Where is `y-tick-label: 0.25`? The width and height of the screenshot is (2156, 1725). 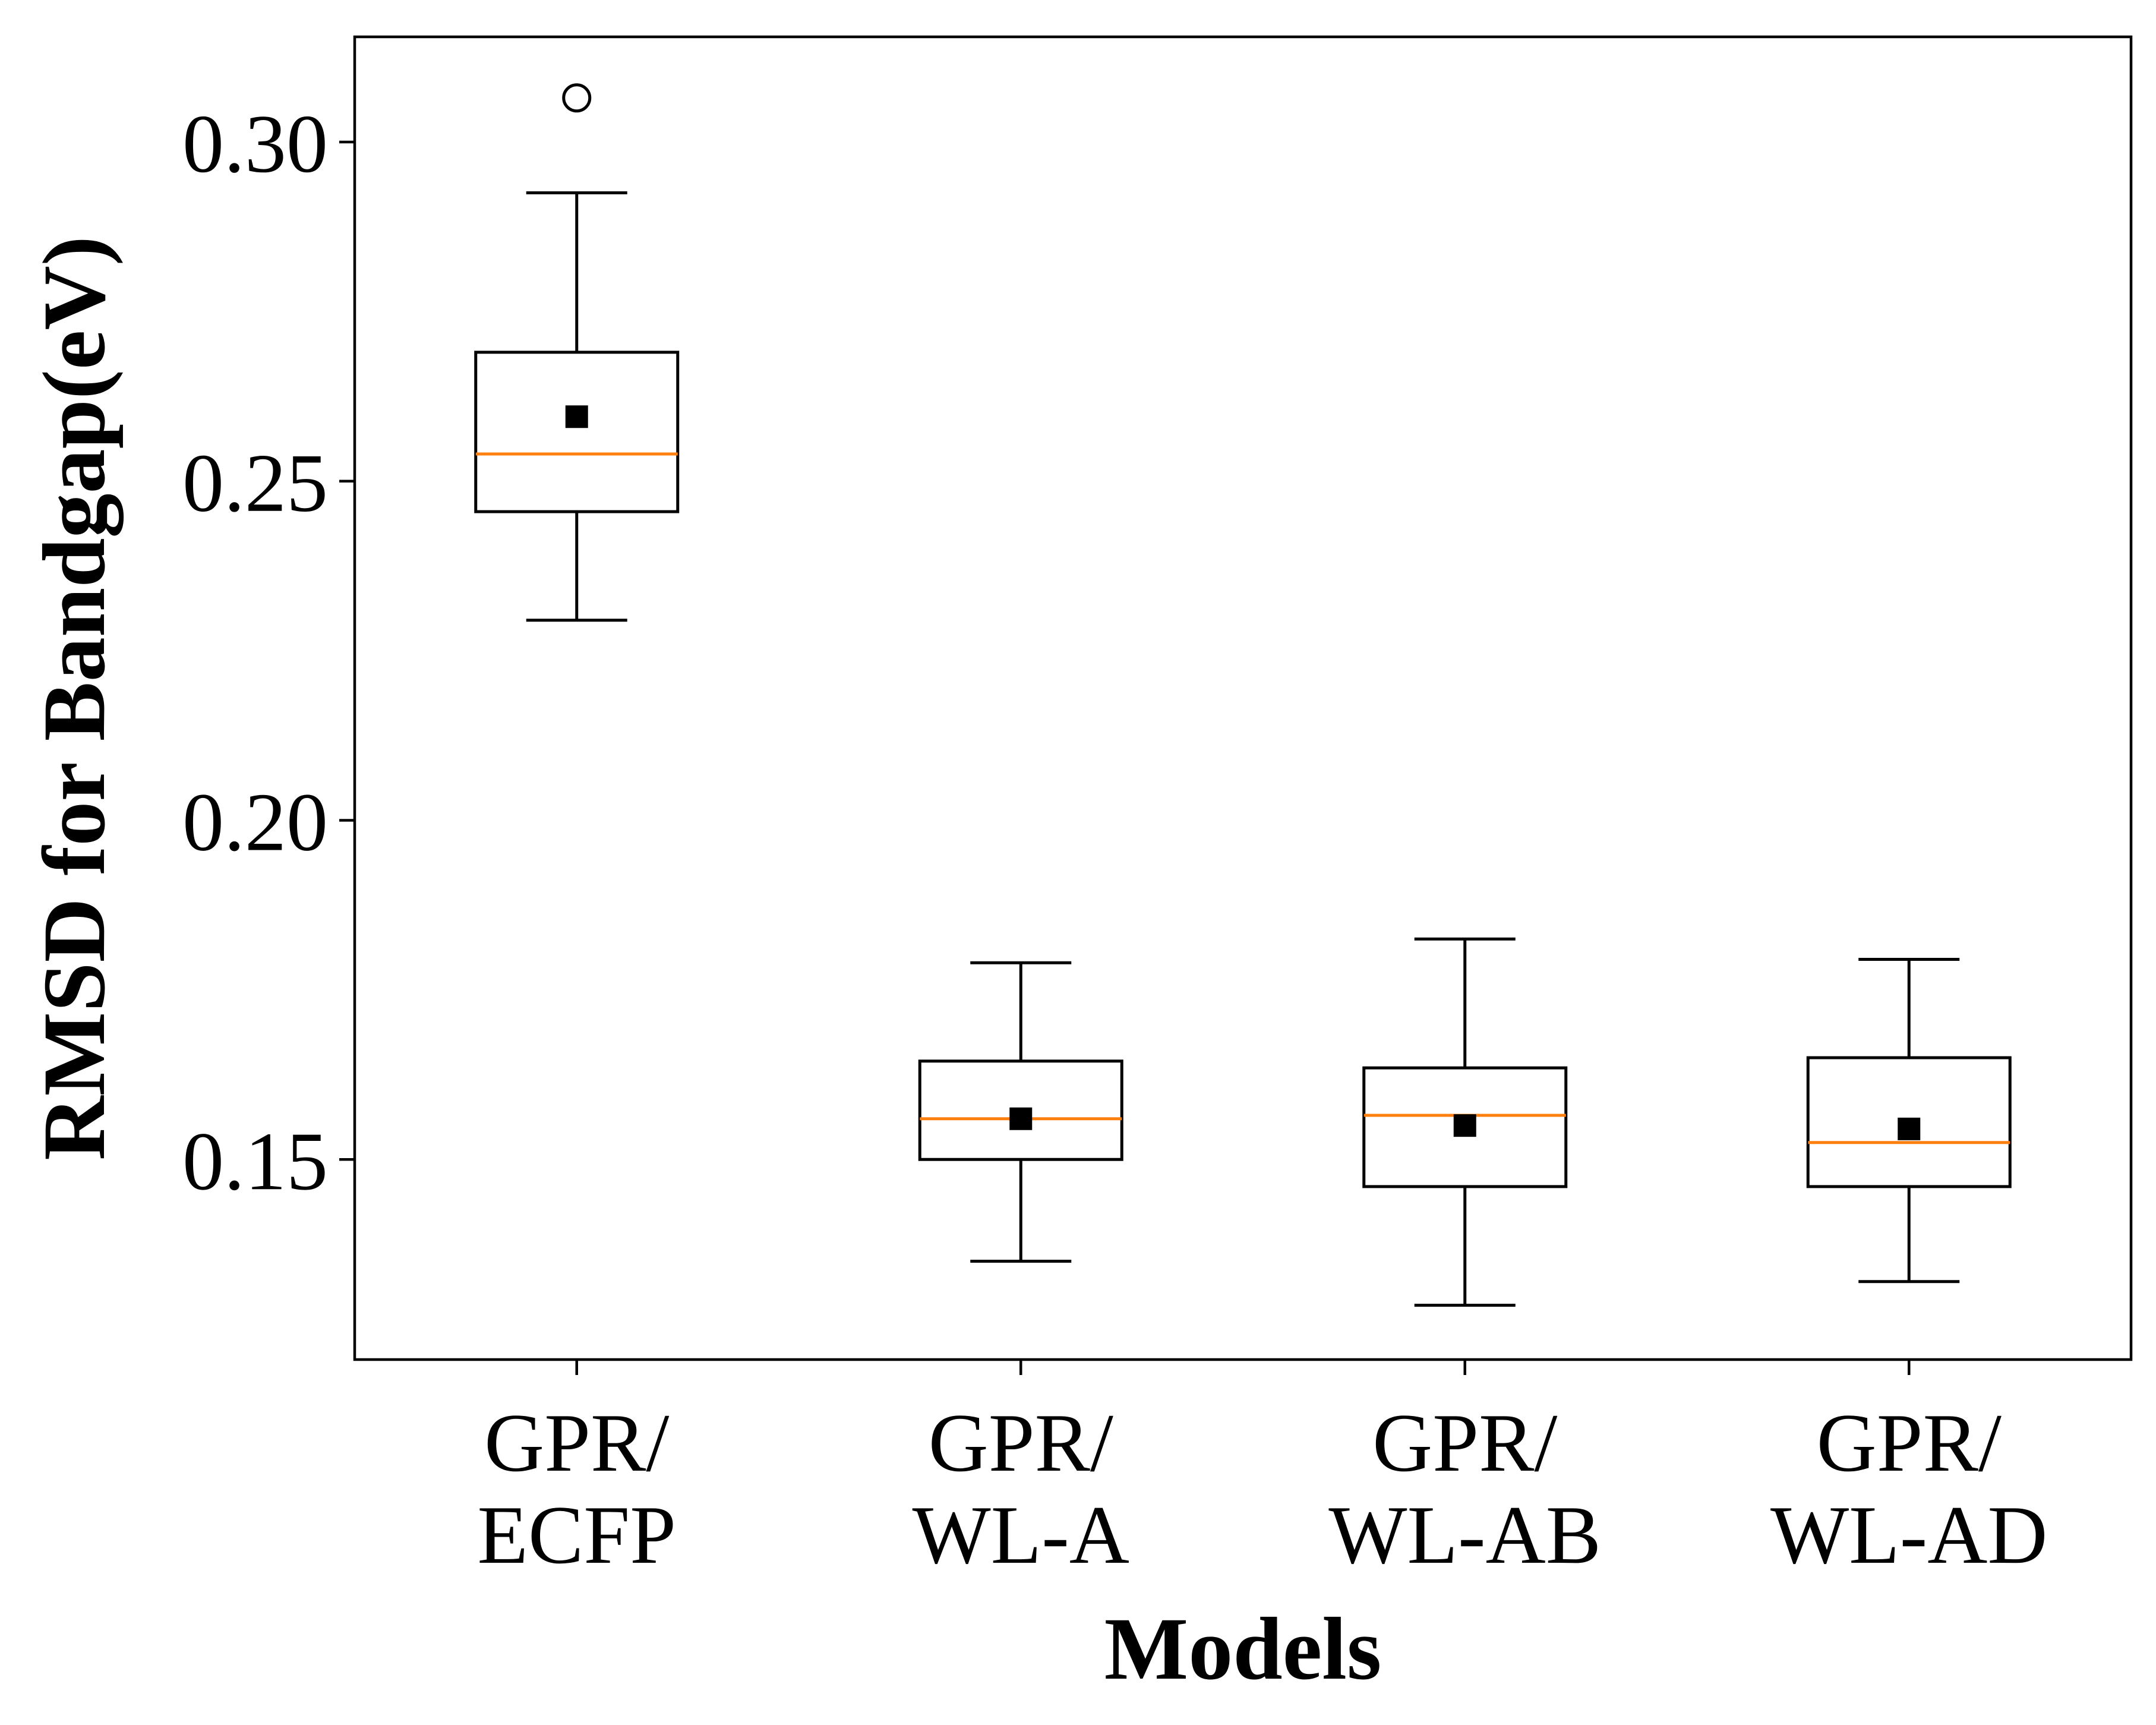
y-tick-label: 0.25 is located at coordinates (255, 483).